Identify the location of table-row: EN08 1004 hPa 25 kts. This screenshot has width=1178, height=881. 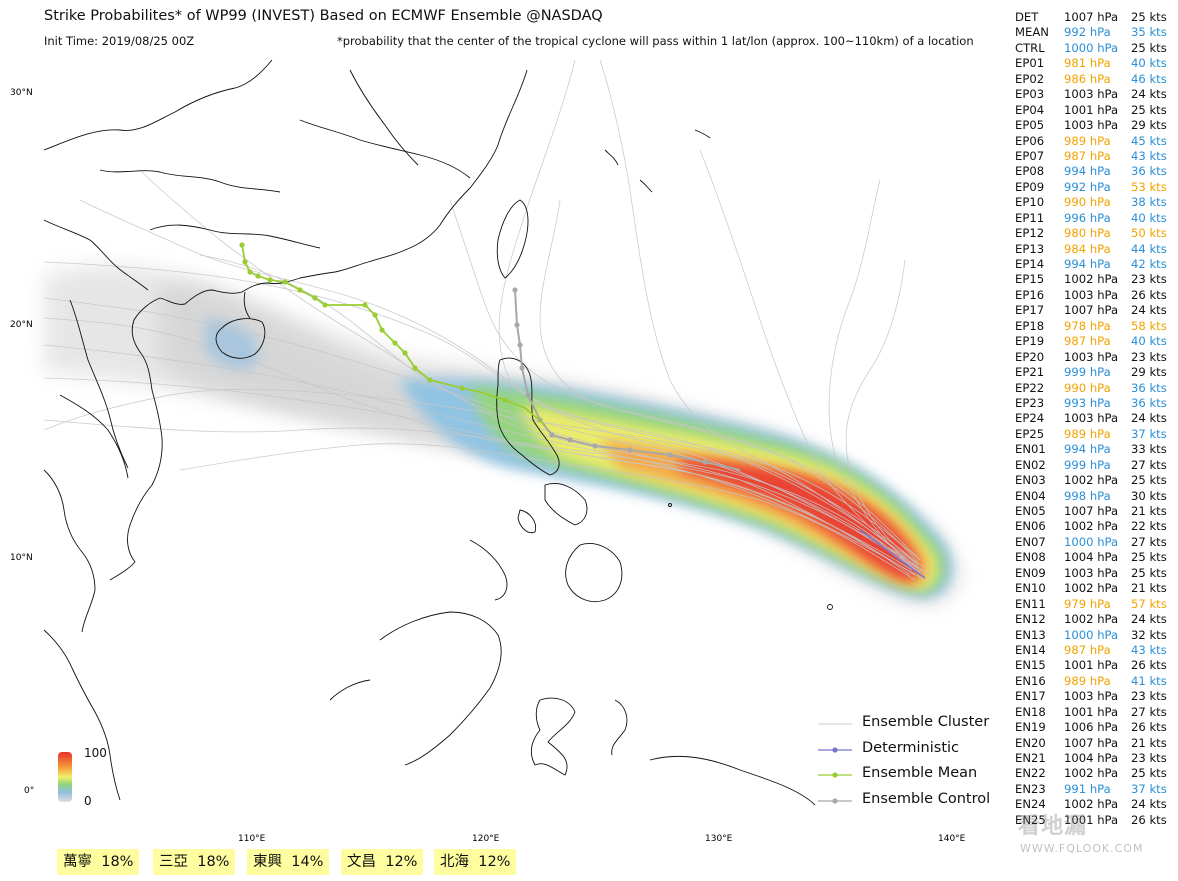
(1095, 557).